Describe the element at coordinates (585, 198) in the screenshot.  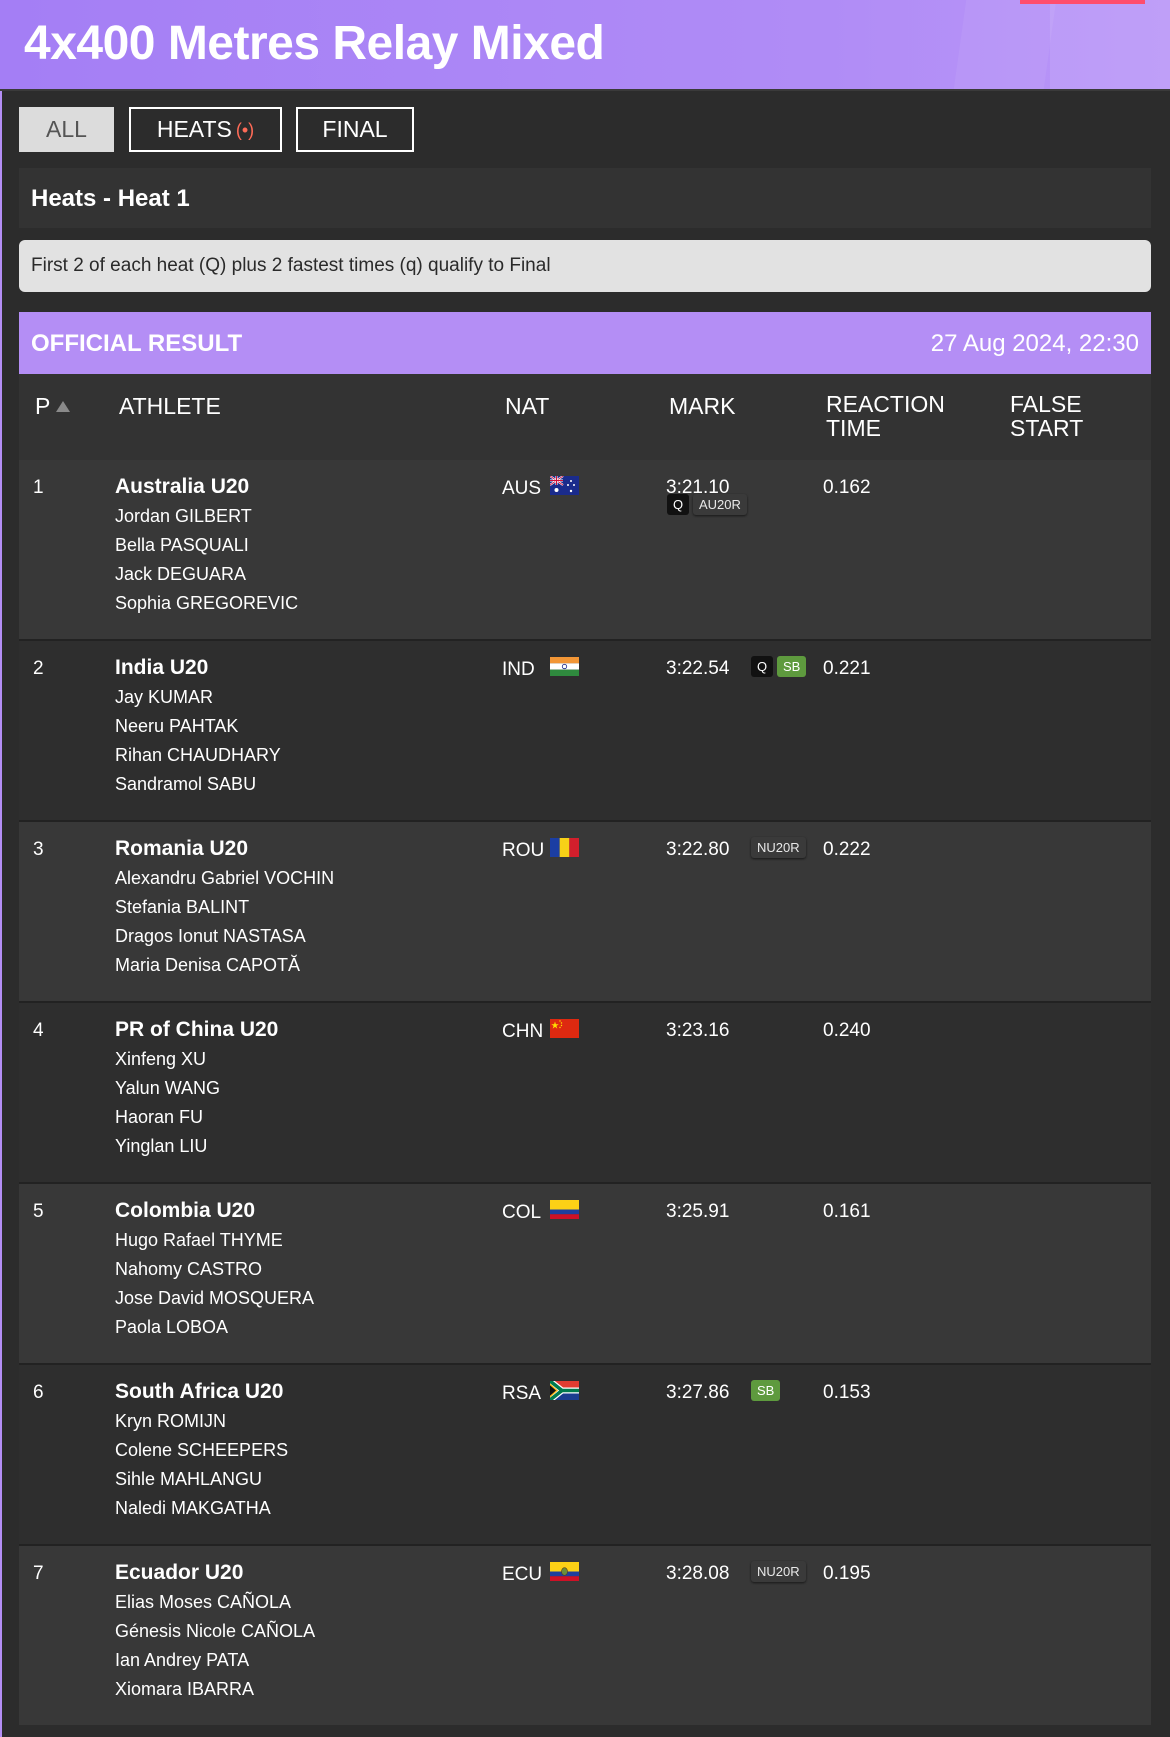
I see `heat-title-bar: Heats - Heat 1` at that location.